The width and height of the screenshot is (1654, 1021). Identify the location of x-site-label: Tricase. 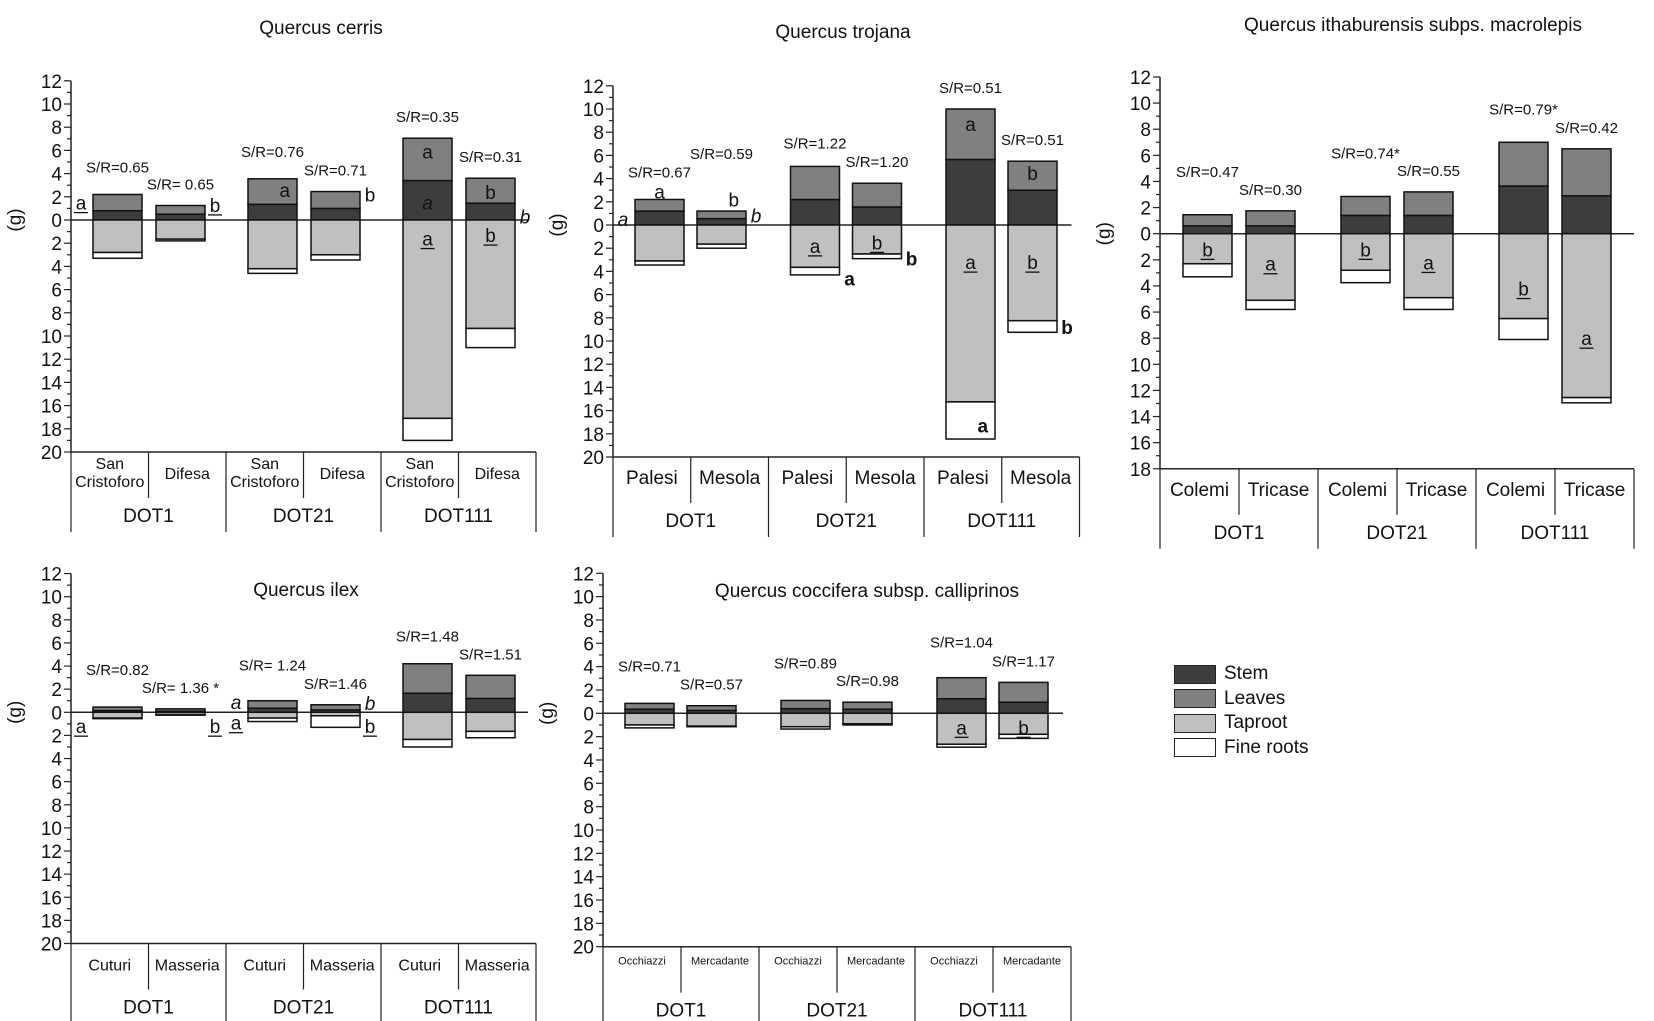
(1595, 490).